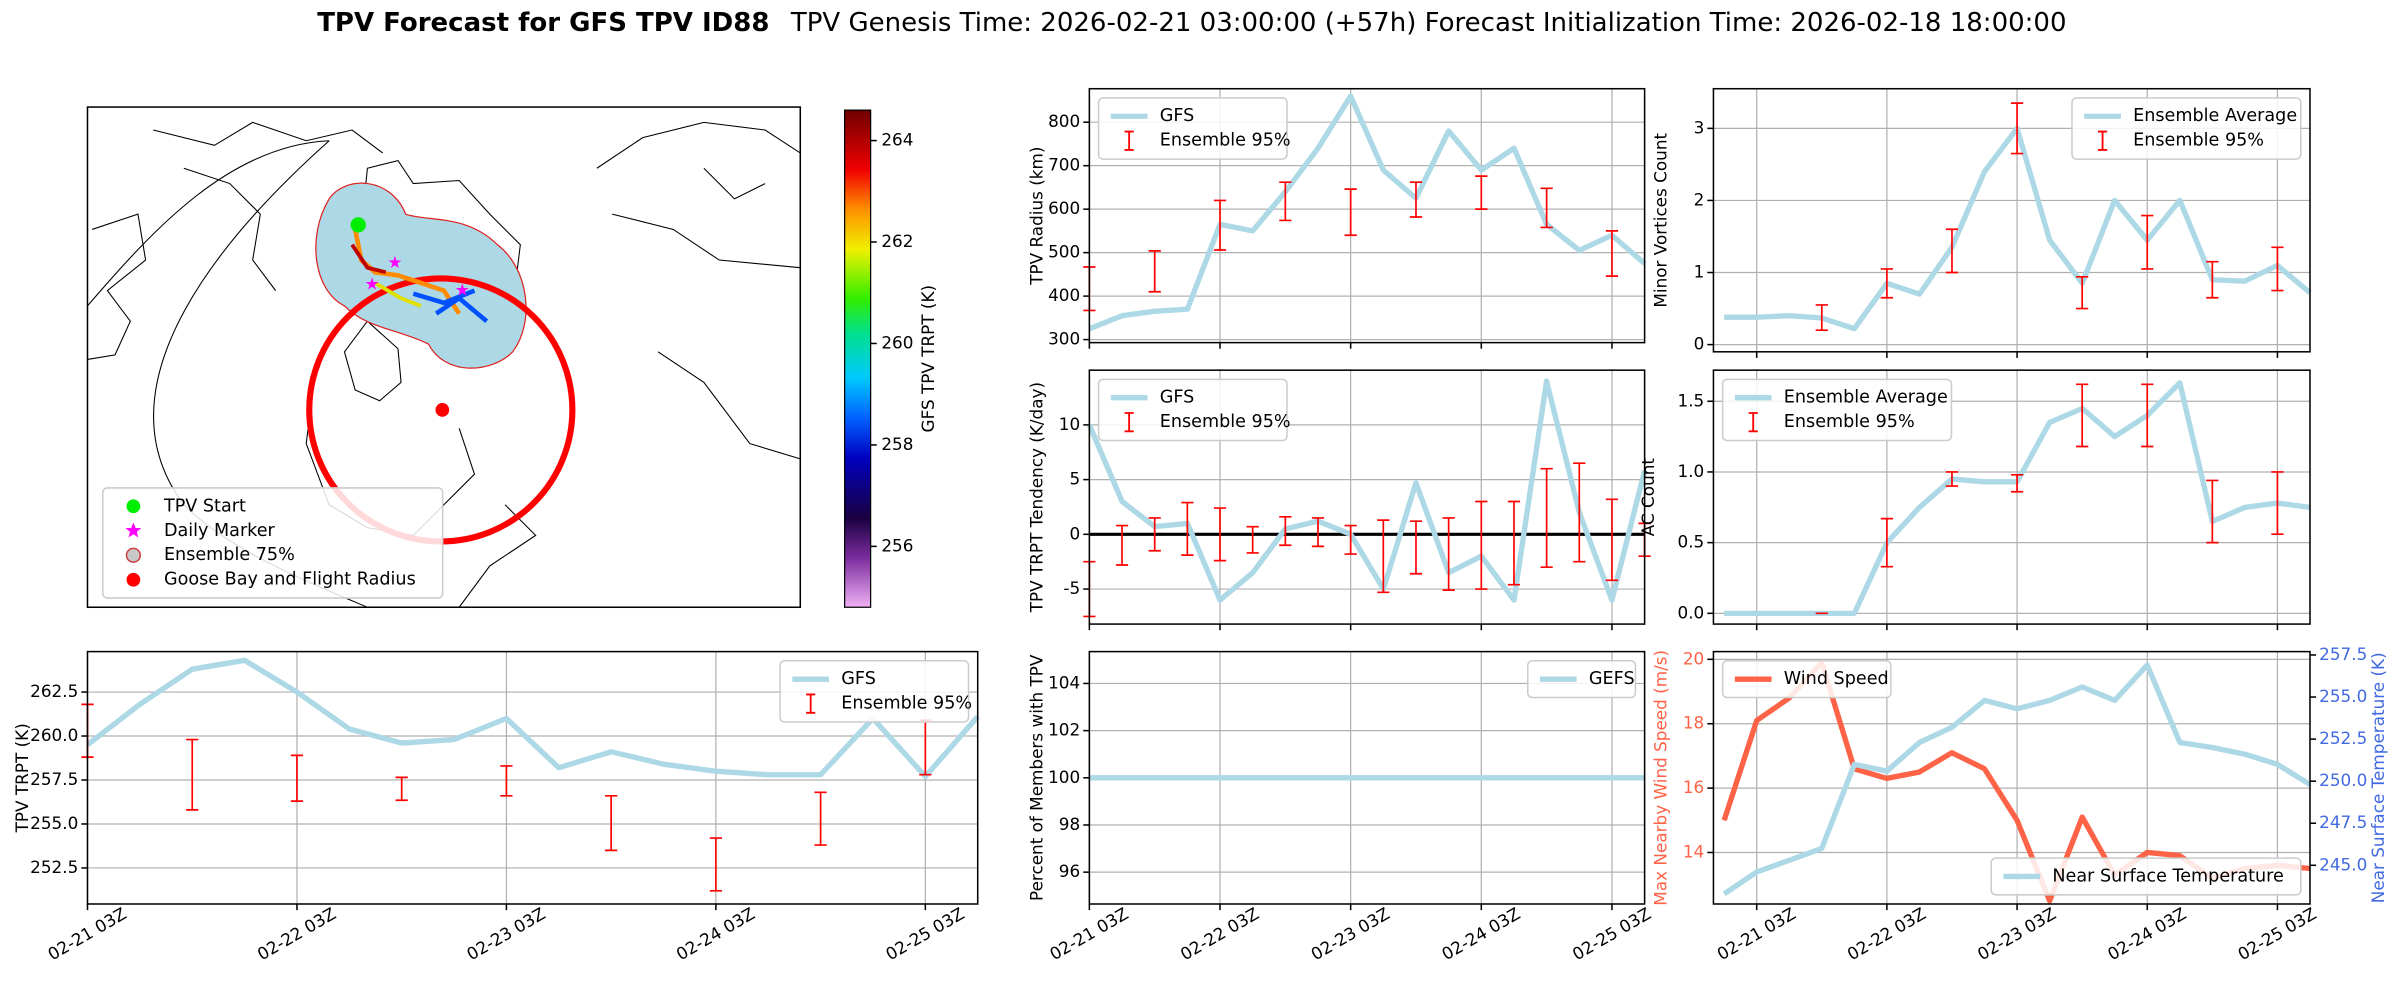 This screenshot has width=2399, height=982. Describe the element at coordinates (858, 358) in the screenshot. I see `colorbar` at that location.